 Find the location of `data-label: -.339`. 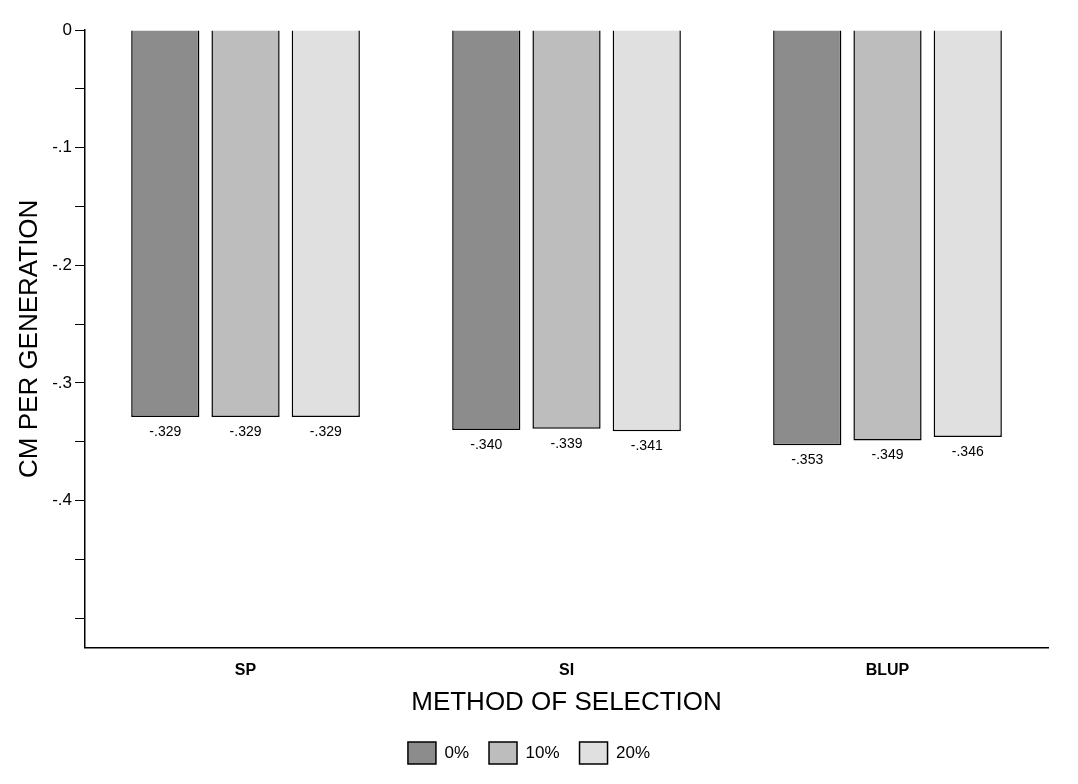

data-label: -.339 is located at coordinates (566, 442).